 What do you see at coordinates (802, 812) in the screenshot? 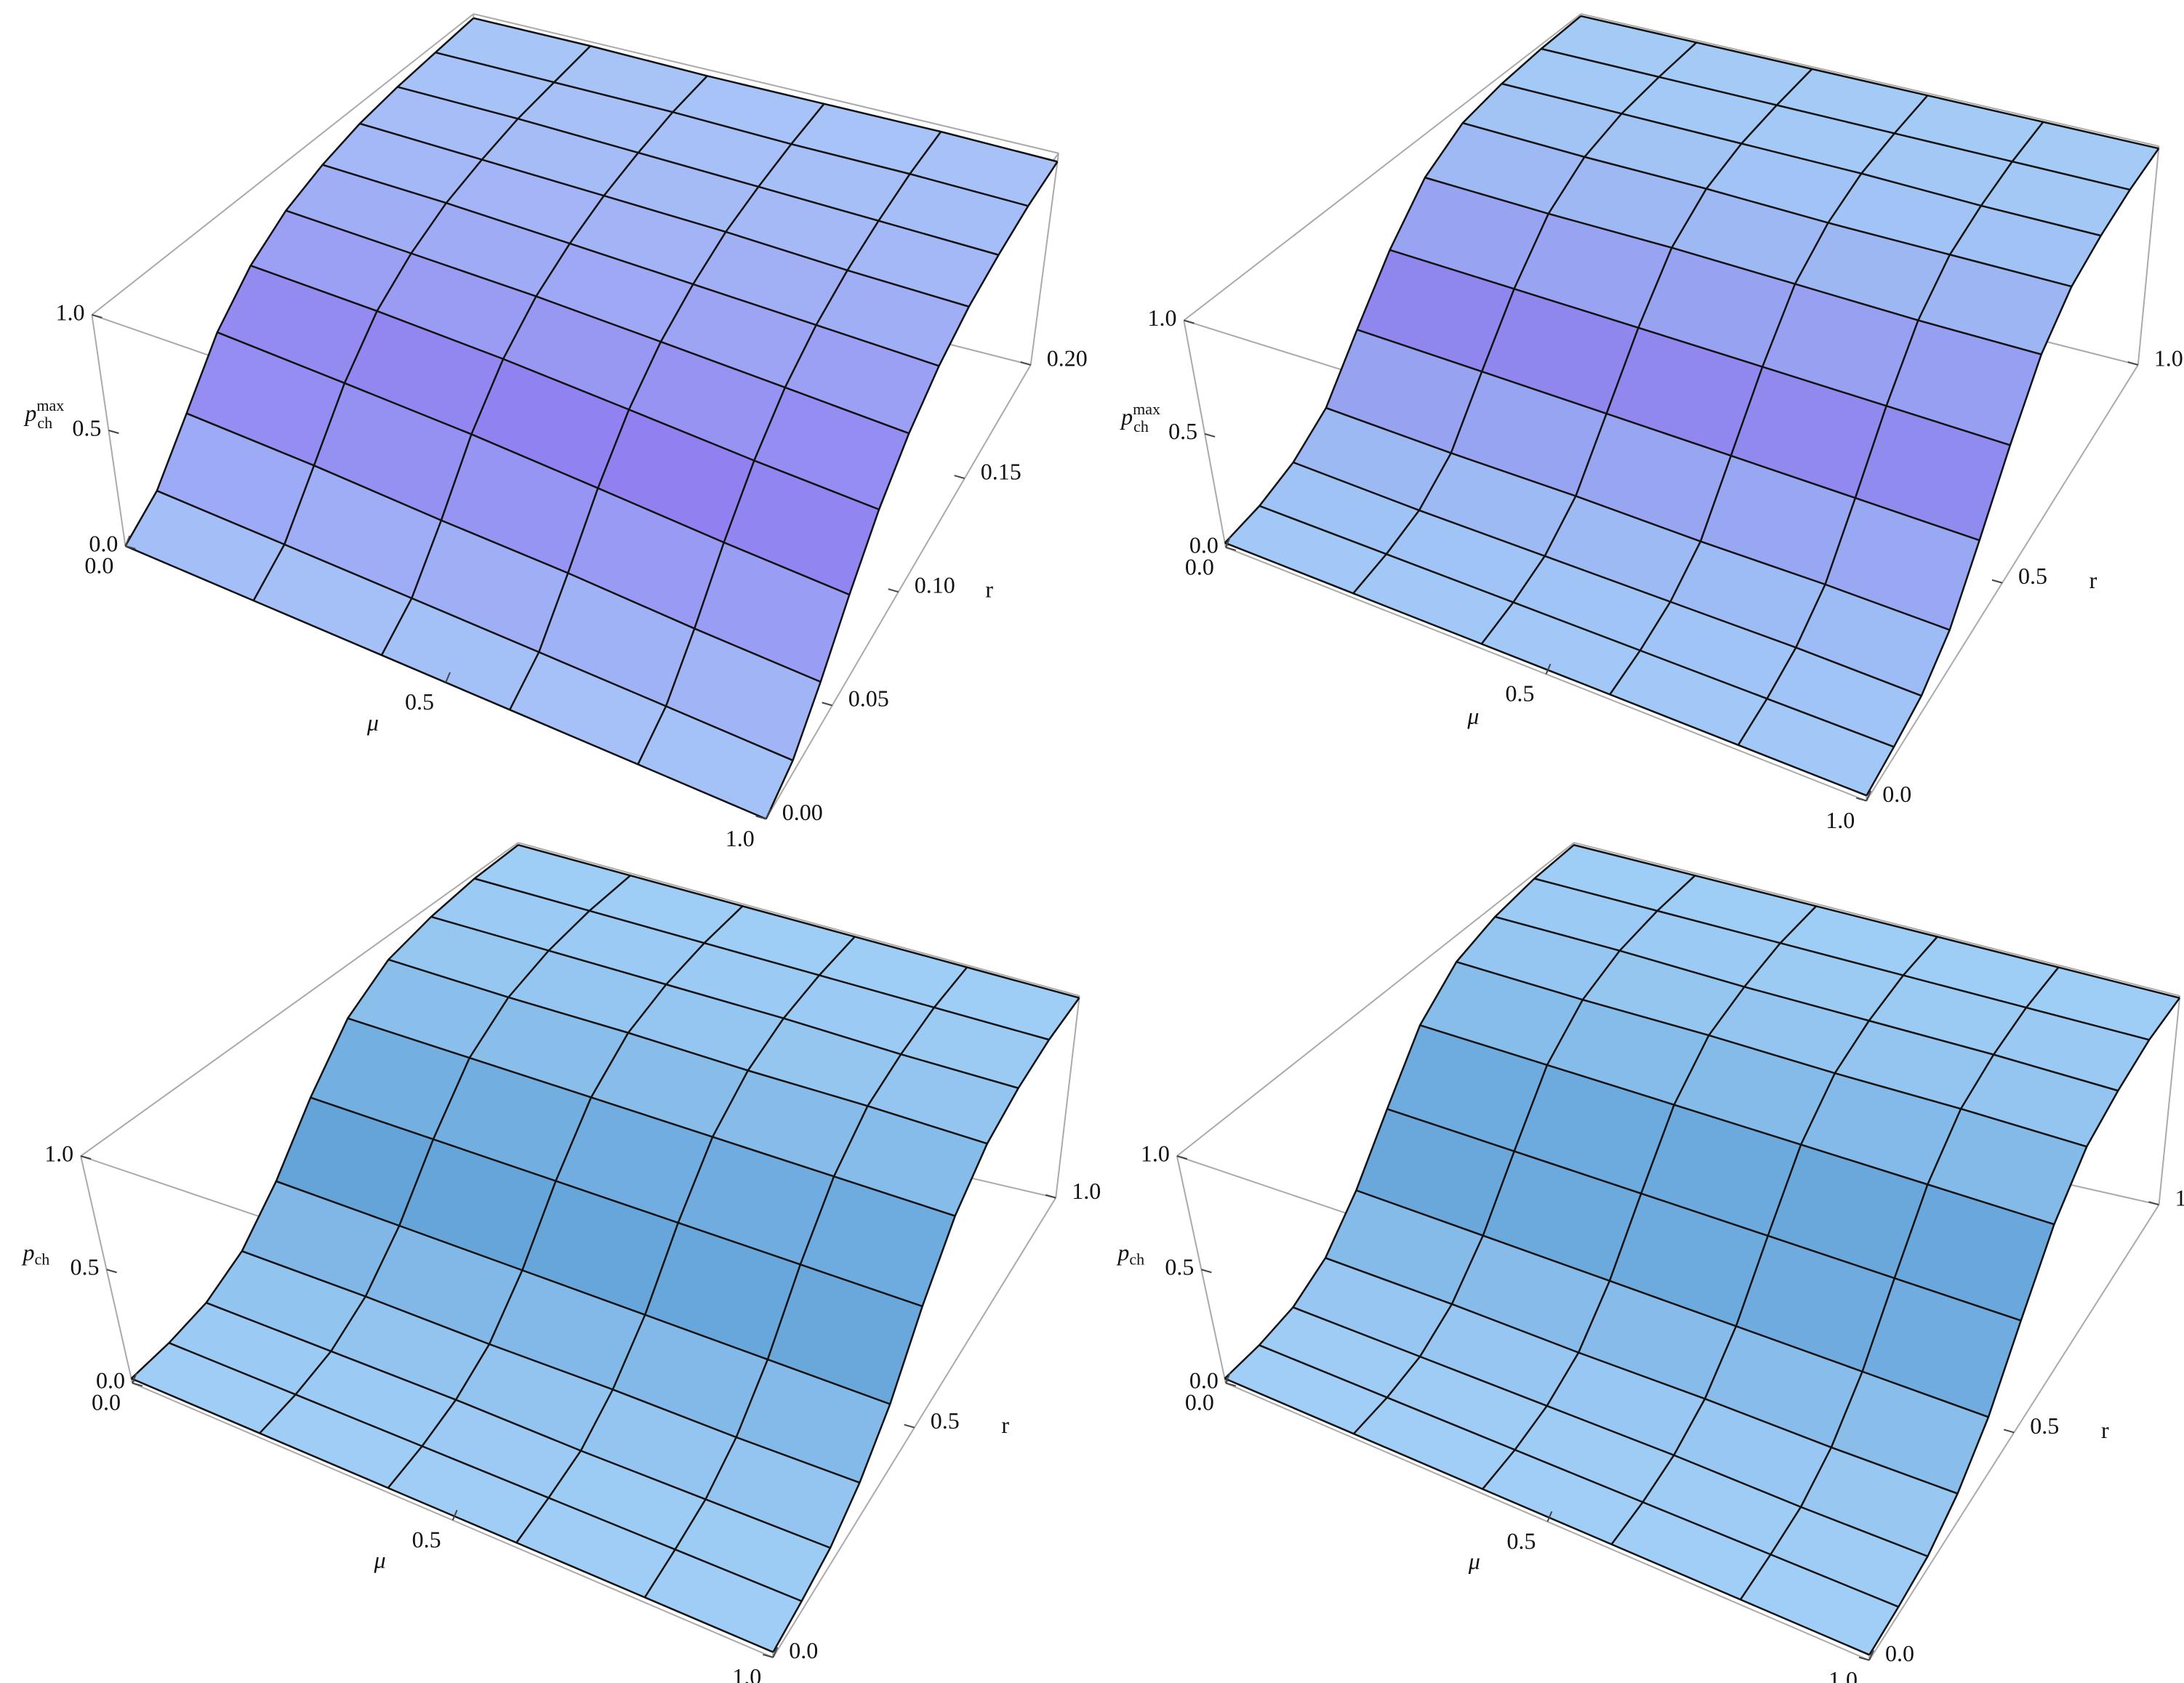
I see `y-tick-label: 0.00` at bounding box center [802, 812].